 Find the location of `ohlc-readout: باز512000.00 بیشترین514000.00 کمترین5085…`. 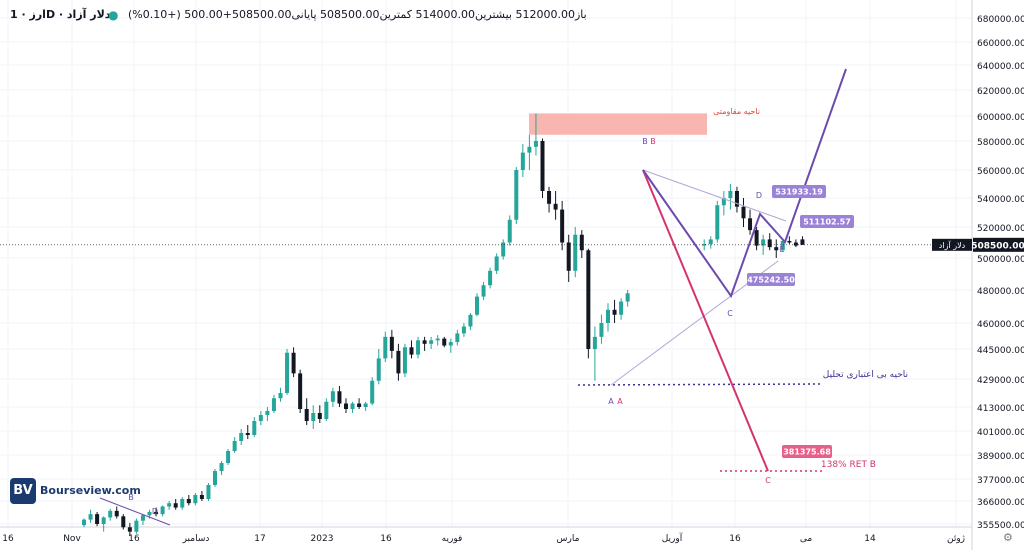

ohlc-readout: باز512000.00 بیشترین514000.00 کمترین5085… is located at coordinates (357, 14).